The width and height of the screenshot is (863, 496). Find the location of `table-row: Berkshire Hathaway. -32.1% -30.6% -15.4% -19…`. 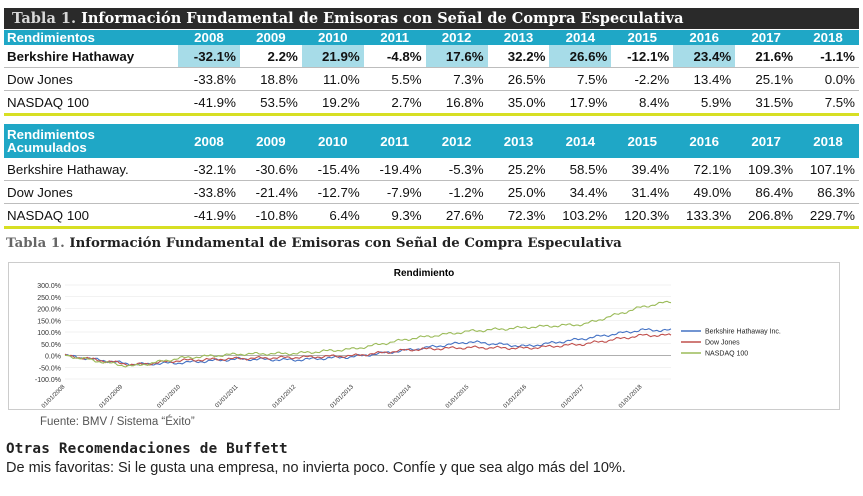

table-row: Berkshire Hathaway. -32.1% -30.6% -15.4% -19… is located at coordinates (431, 169).